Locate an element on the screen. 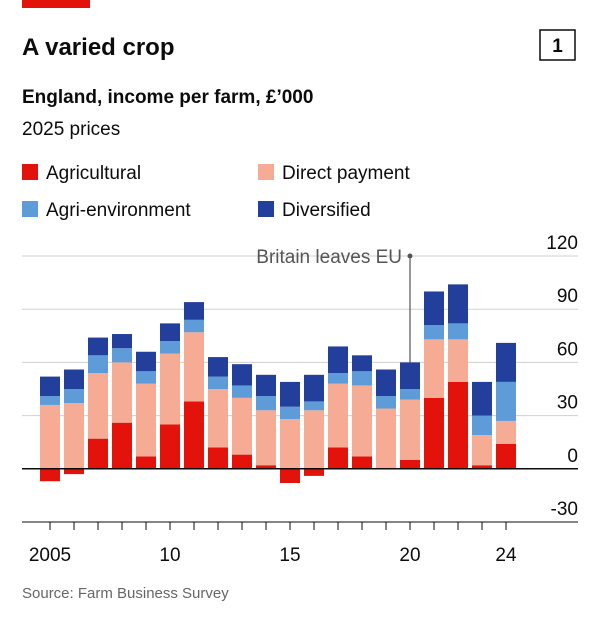  y-tick-label: 0 is located at coordinates (572, 456).